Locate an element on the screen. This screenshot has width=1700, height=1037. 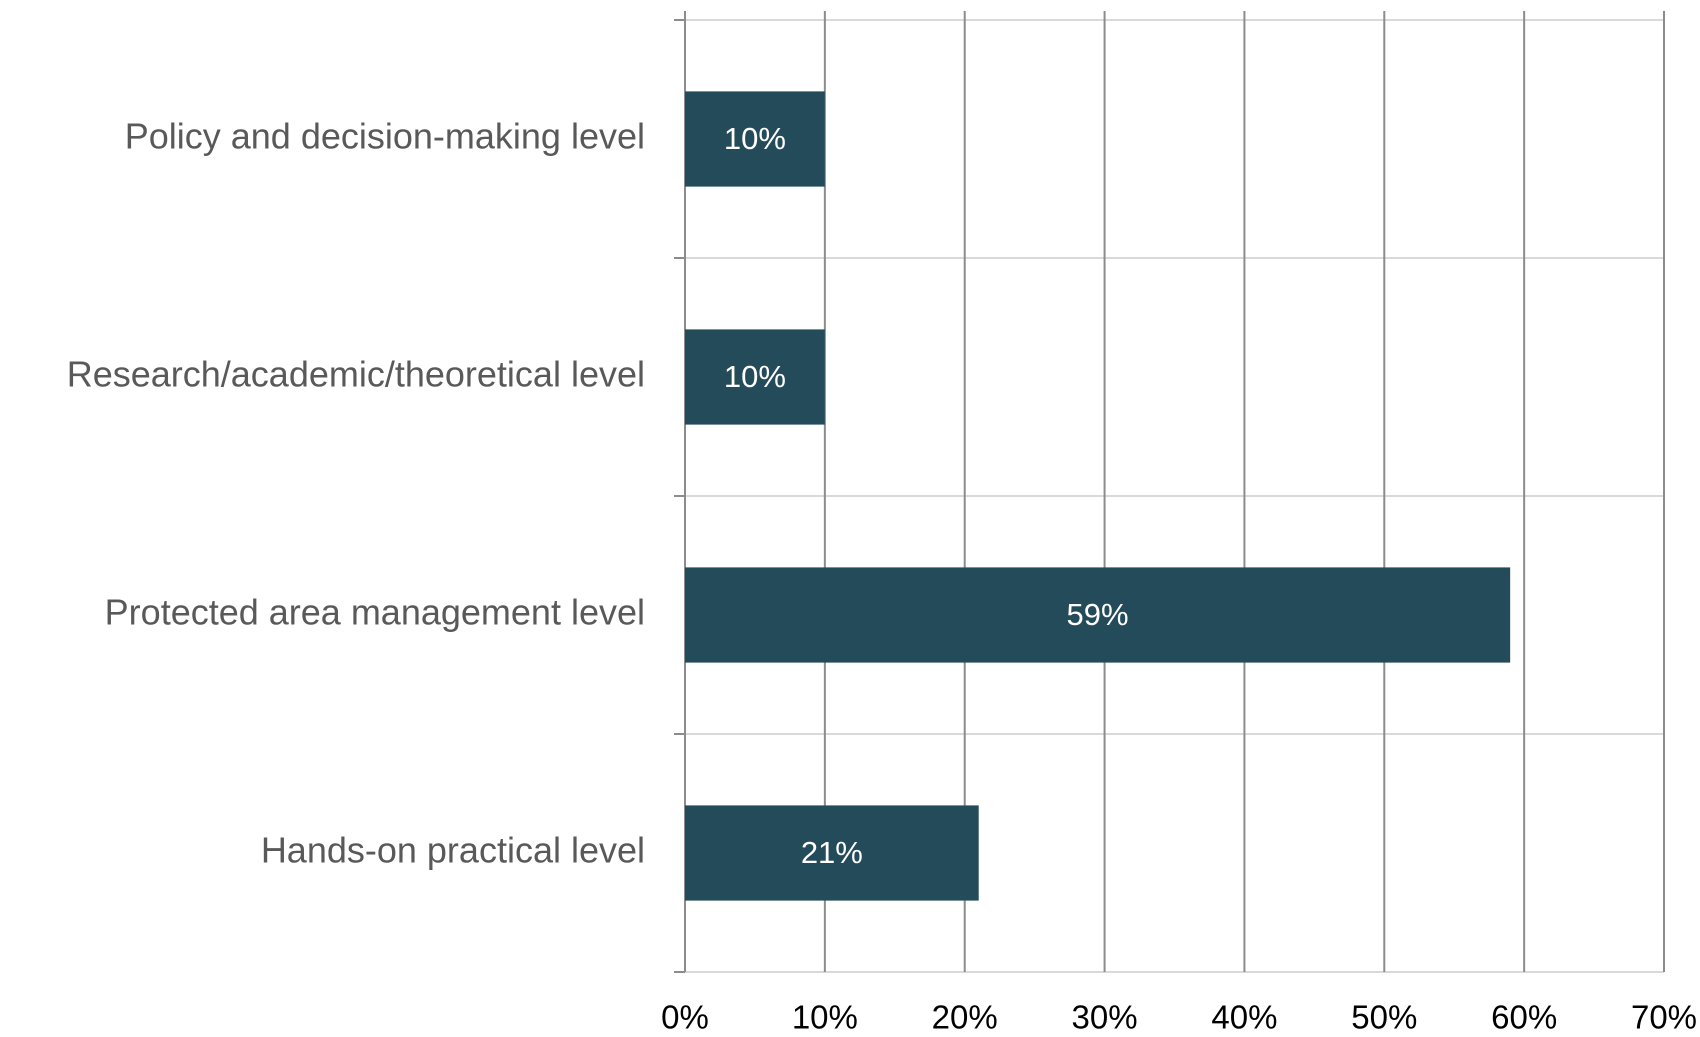
y-tick-label: Research/academic/theoretical level is located at coordinates (356, 374).